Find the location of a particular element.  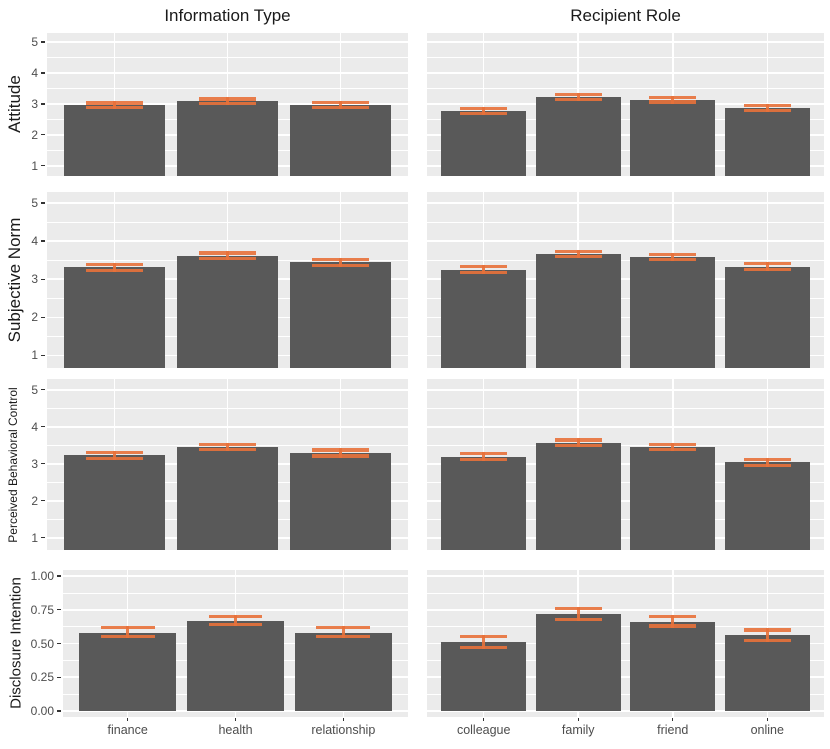

y-tick-label: 1 is located at coordinates (34, 537).